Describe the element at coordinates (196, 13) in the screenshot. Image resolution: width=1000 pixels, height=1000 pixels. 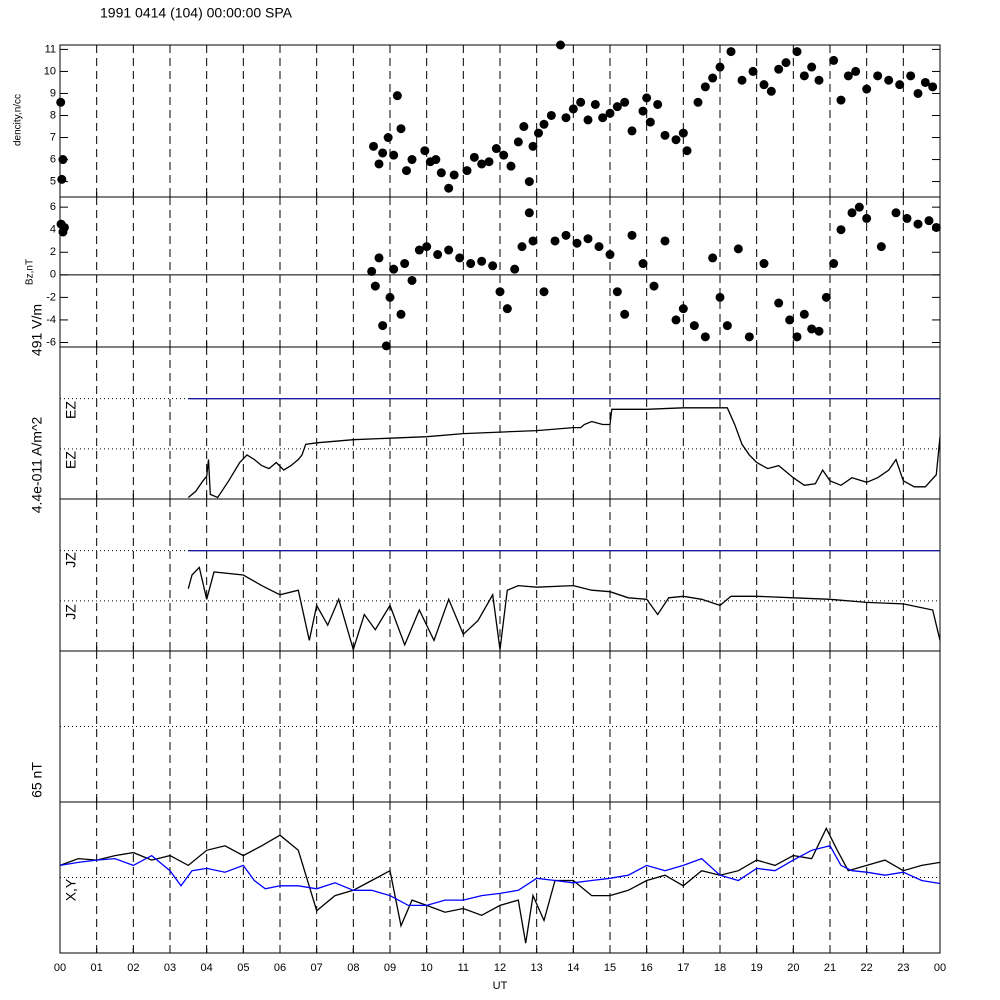
I see `chart-title: 1991 0414 (104) 00:00:00 SPA` at that location.